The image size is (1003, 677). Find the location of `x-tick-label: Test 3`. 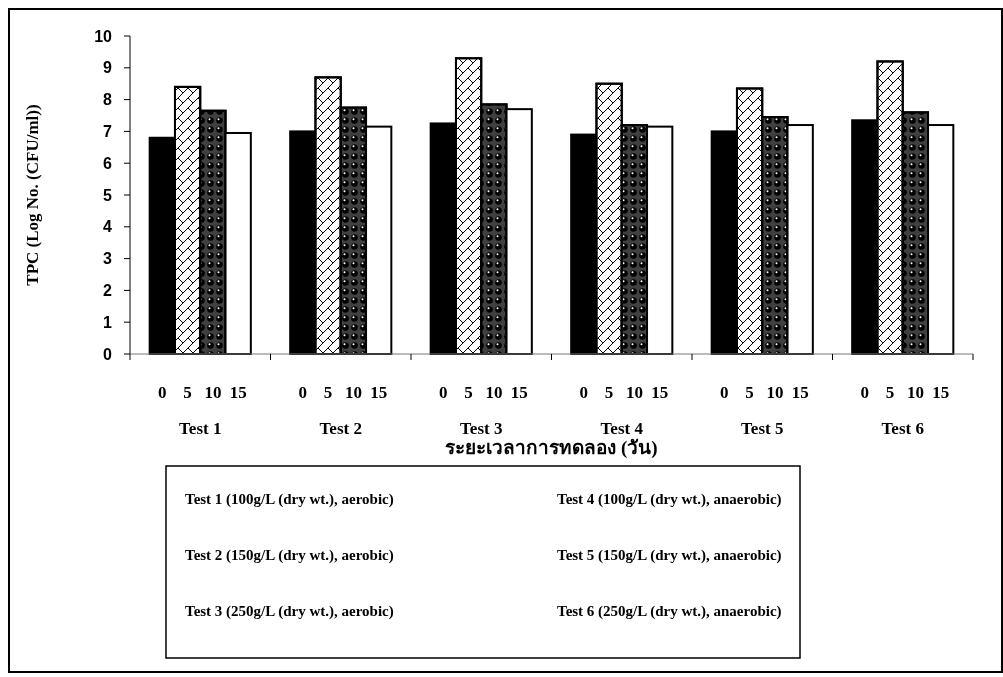

x-tick-label: Test 3 is located at coordinates (481, 428).